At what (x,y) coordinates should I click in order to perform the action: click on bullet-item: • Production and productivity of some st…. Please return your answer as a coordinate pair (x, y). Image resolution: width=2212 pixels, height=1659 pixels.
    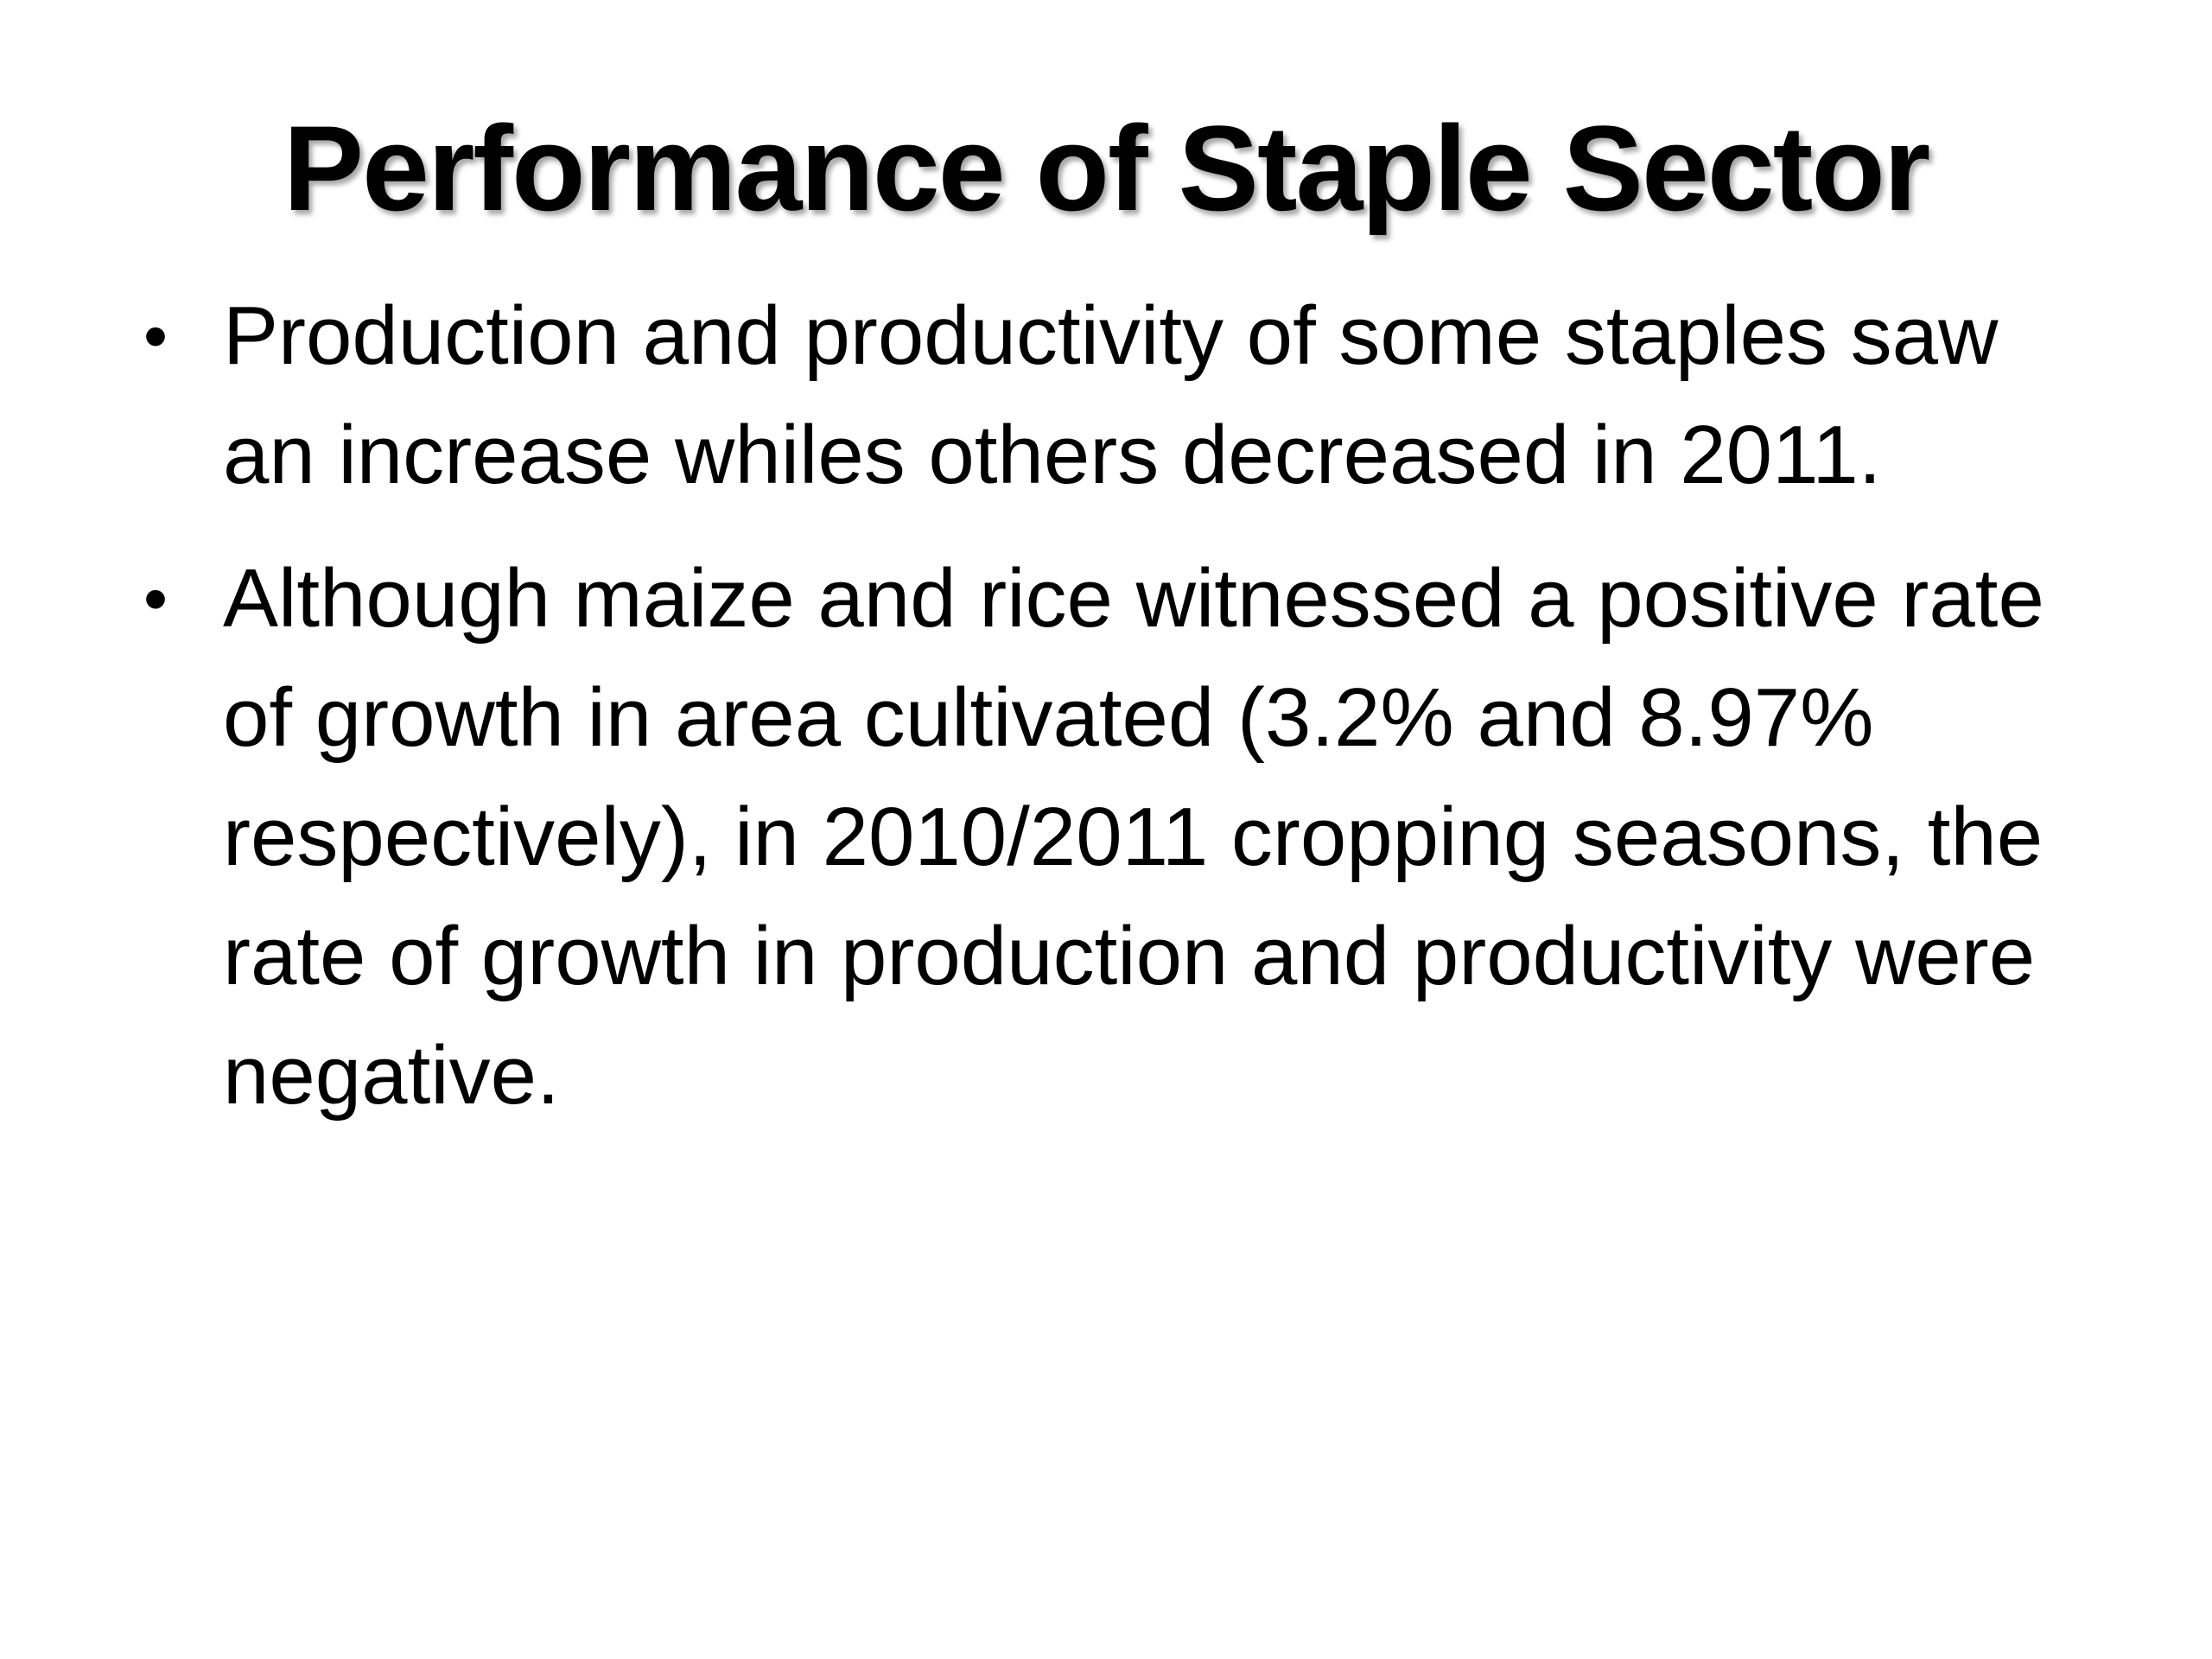
    Looking at the image, I should click on (1115, 395).